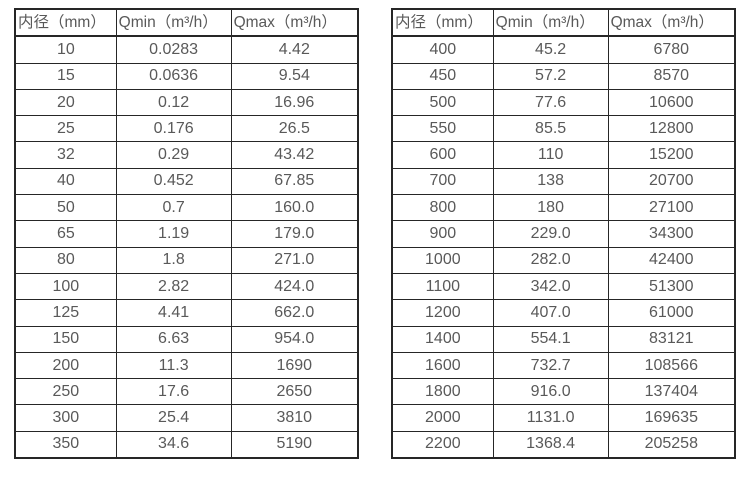 This screenshot has width=750, height=483. I want to click on cell-diameter: 600, so click(442, 155).